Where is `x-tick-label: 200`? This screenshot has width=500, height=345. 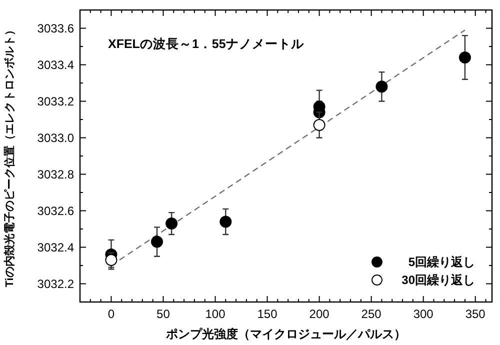 x-tick-label: 200 is located at coordinates (319, 314).